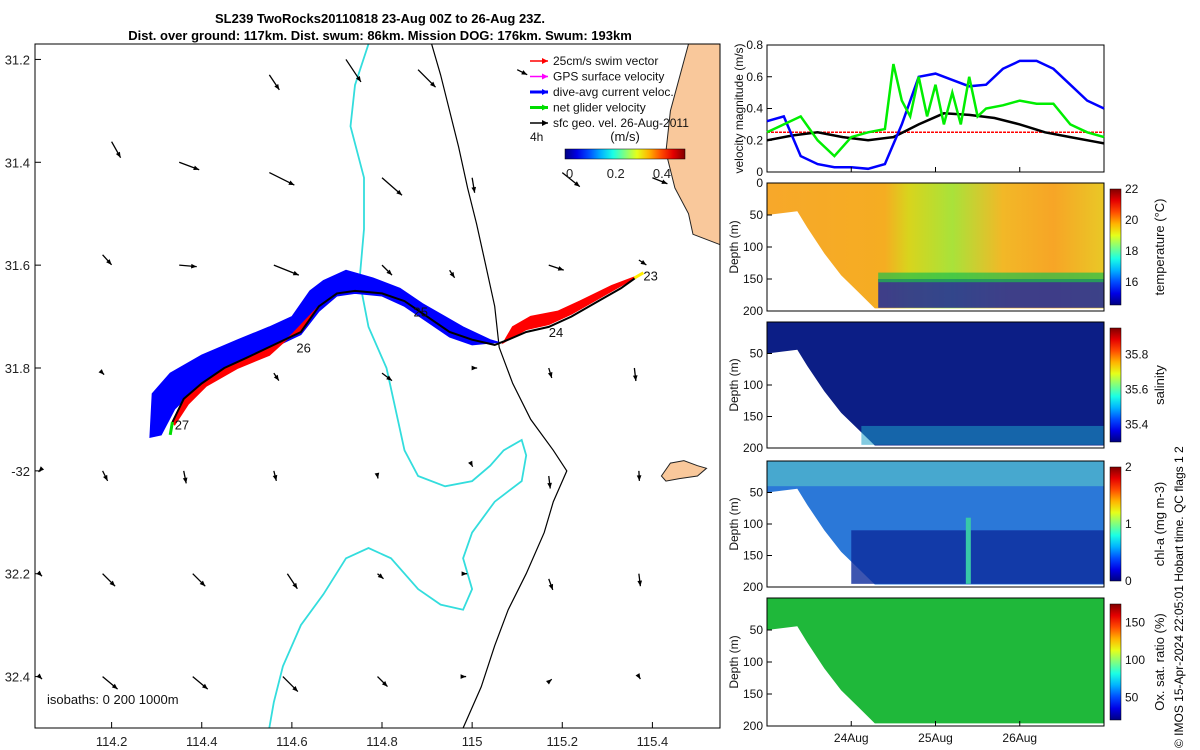  Describe the element at coordinates (405, 348) in the screenshot. I see `glider-track` at that location.